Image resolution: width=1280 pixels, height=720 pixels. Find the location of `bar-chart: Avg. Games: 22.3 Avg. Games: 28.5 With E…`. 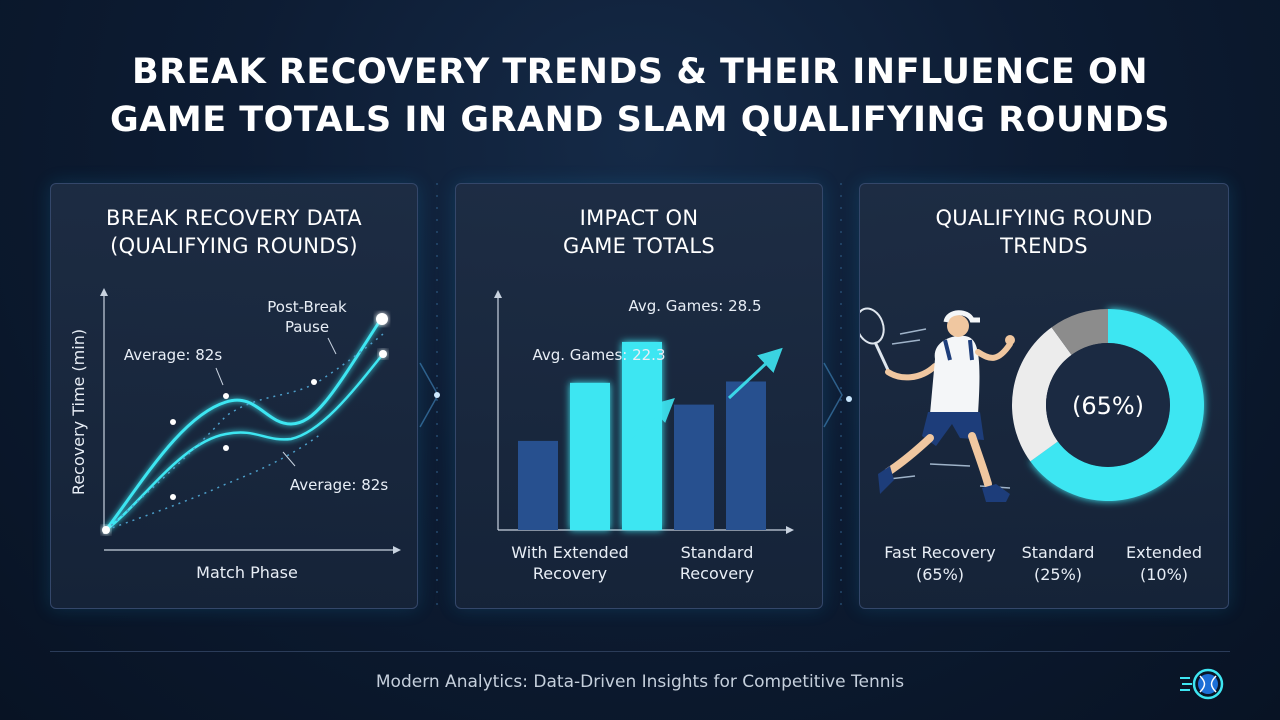

bar-chart: Avg. Games: 22.3 Avg. Games: 28.5 With E… is located at coordinates (644, 436).